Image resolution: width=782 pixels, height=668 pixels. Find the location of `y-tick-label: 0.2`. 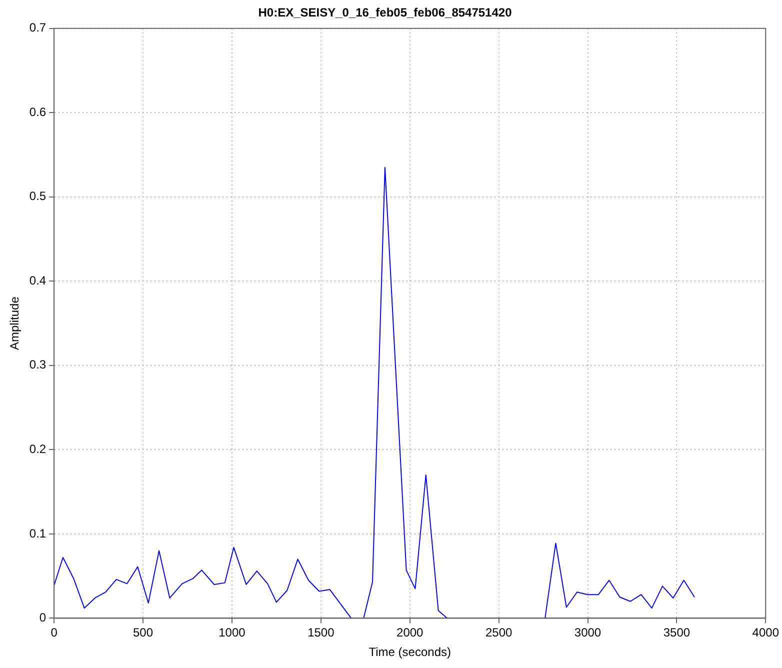

y-tick-label: 0.2 is located at coordinates (37, 449).